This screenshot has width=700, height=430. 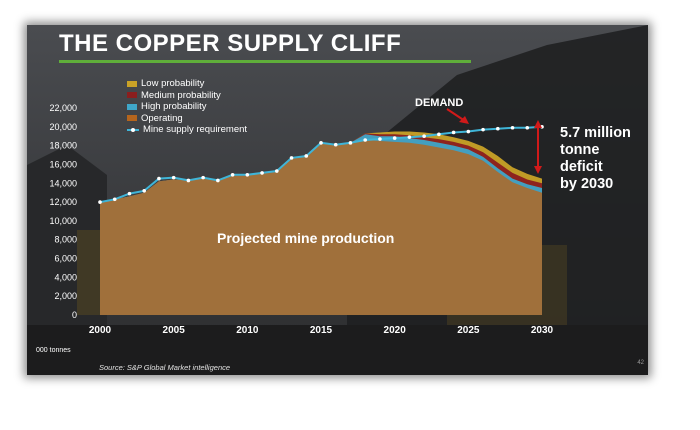 I want to click on legend-swatch-operating, so click(x=132, y=118).